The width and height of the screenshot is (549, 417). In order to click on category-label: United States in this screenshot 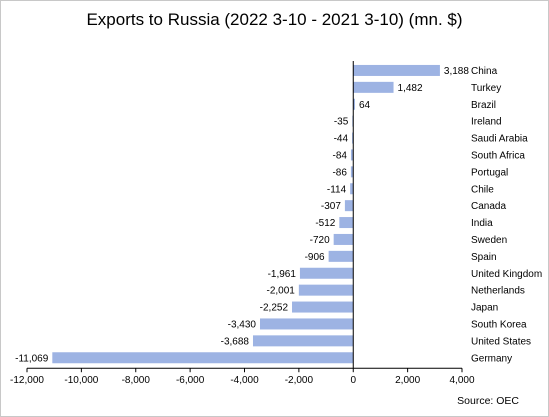, I will do `click(501, 341)`.